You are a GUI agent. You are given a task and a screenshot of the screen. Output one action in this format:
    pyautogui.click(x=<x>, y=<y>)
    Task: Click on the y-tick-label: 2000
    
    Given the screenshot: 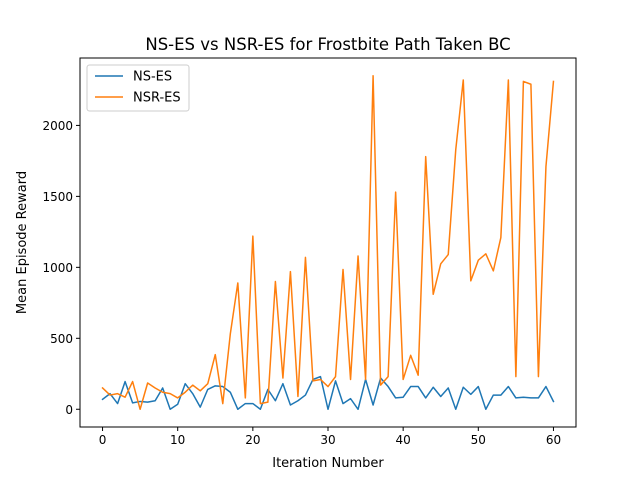 What is the action you would take?
    pyautogui.click(x=57, y=126)
    